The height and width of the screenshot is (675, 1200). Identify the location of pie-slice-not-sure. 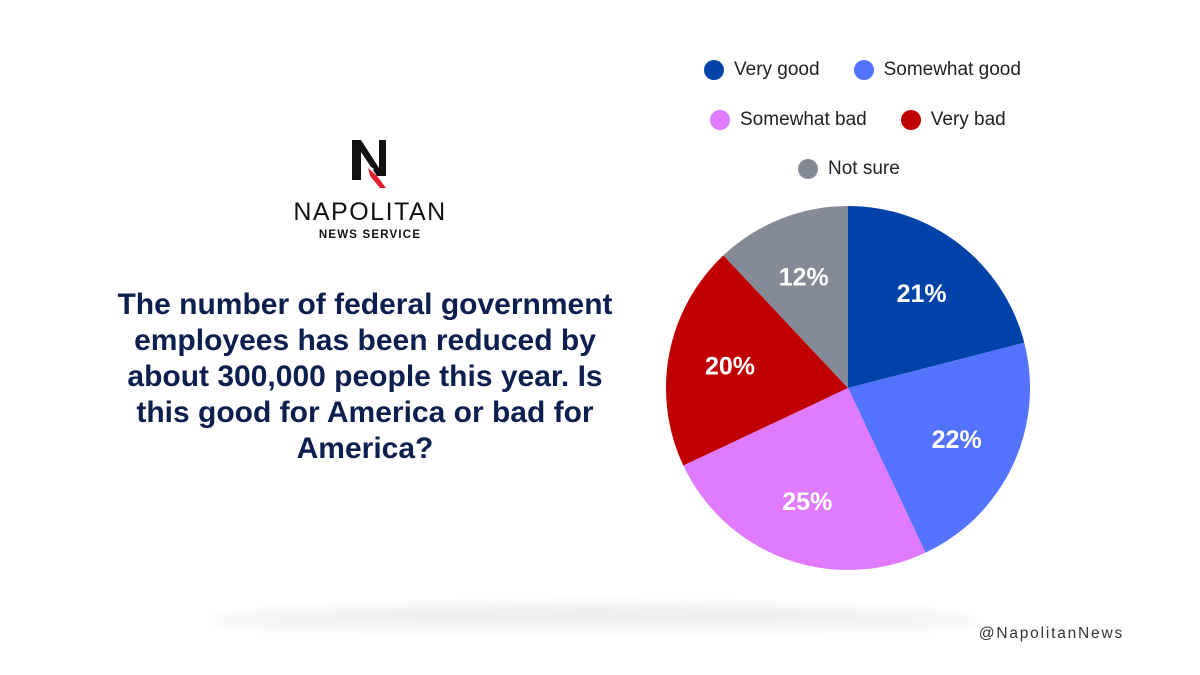
(785, 297).